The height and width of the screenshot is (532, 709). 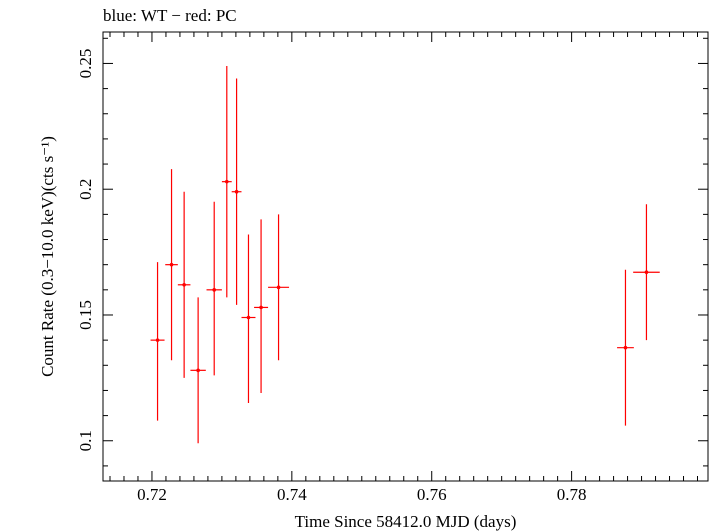 What do you see at coordinates (152, 494) in the screenshot?
I see `x-tick-label: 0.72` at bounding box center [152, 494].